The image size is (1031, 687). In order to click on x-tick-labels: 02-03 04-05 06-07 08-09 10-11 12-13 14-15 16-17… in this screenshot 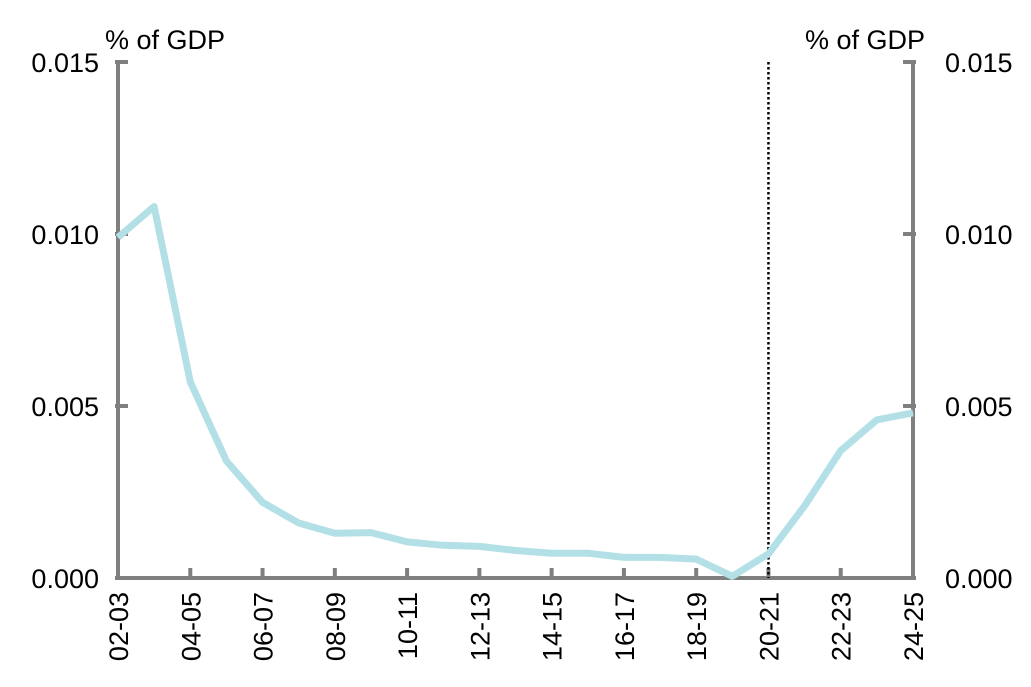, I will do `click(516, 626)`.